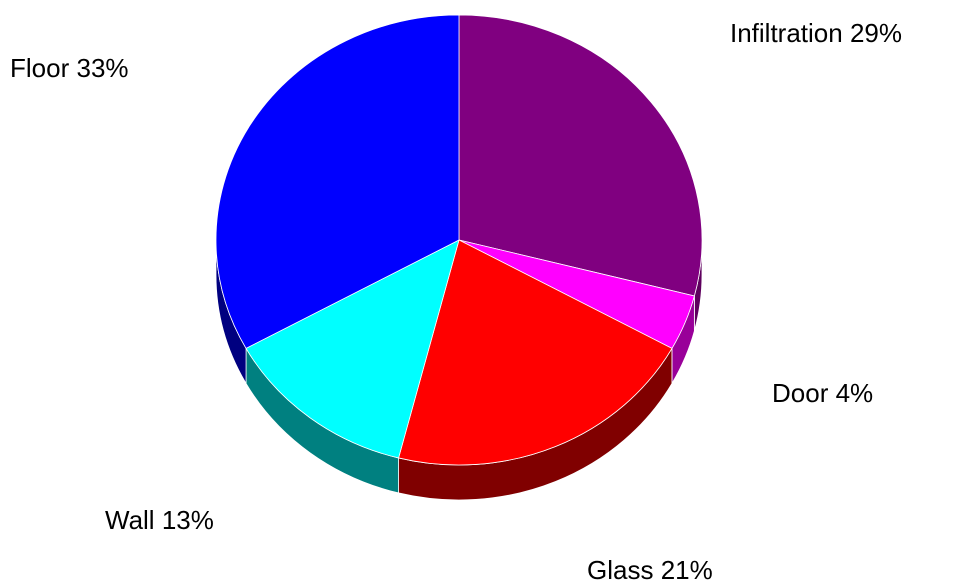  What do you see at coordinates (102, 68) in the screenshot?
I see `slice-value: 33%` at bounding box center [102, 68].